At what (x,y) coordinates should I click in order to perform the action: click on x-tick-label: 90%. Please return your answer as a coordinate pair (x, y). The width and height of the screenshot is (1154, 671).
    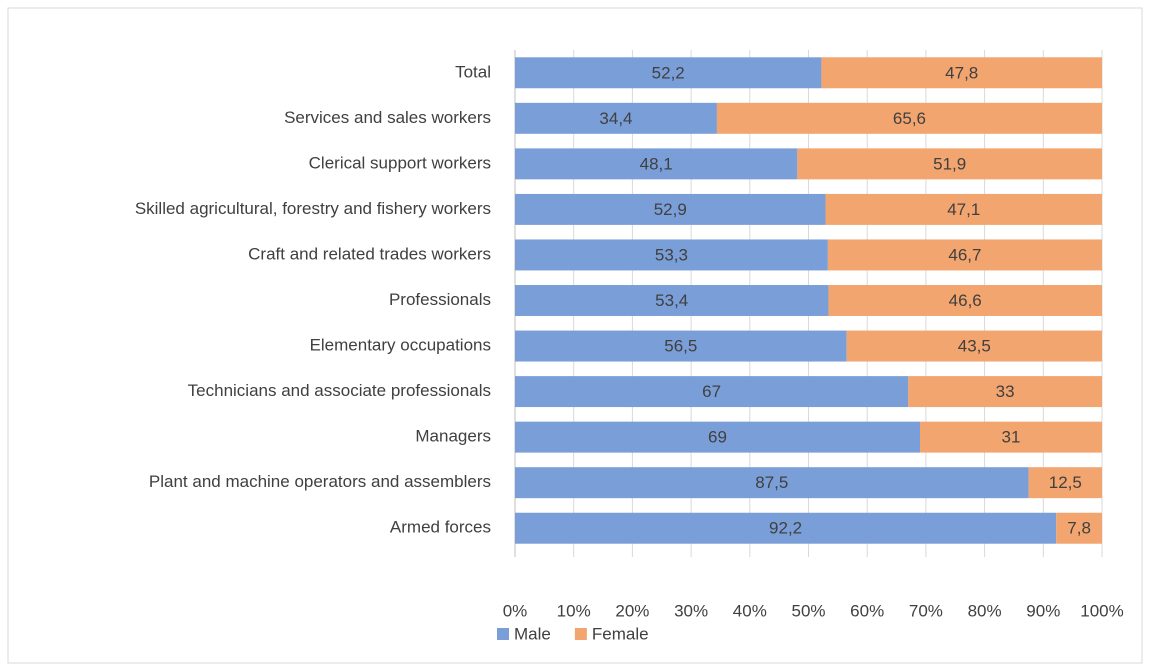
    Looking at the image, I should click on (1043, 610).